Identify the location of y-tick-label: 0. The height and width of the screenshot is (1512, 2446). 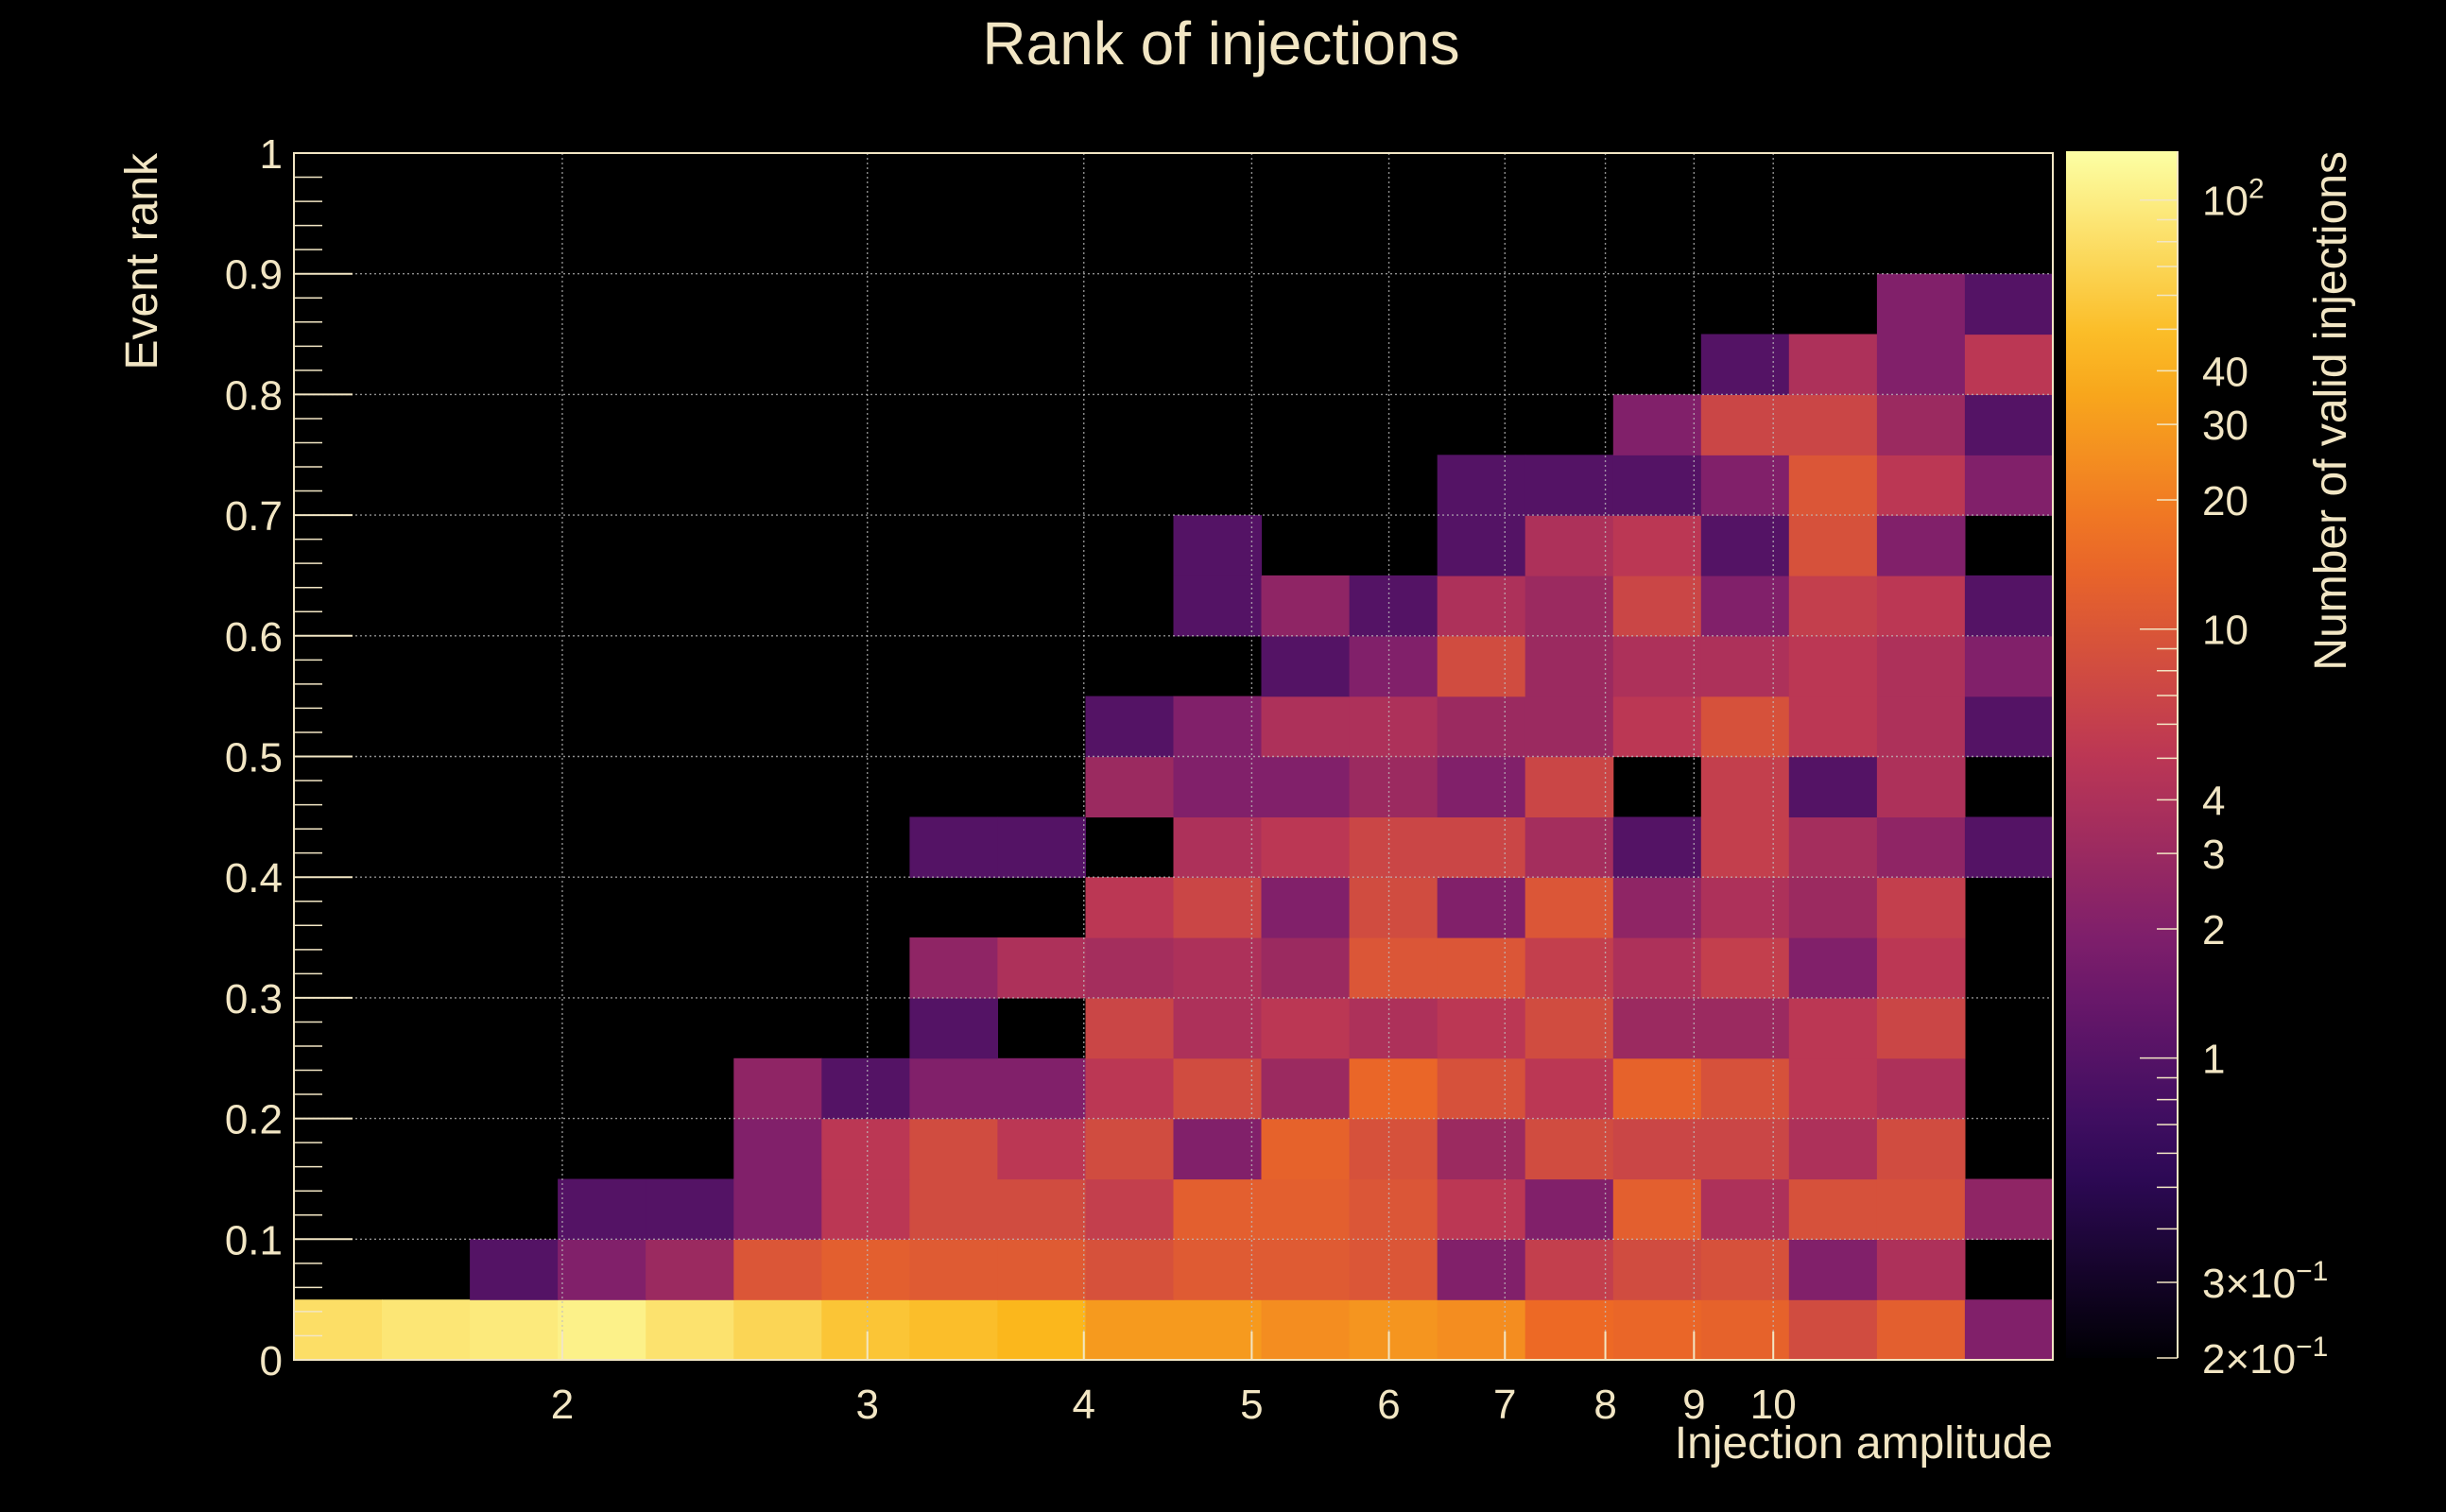
(271, 1361).